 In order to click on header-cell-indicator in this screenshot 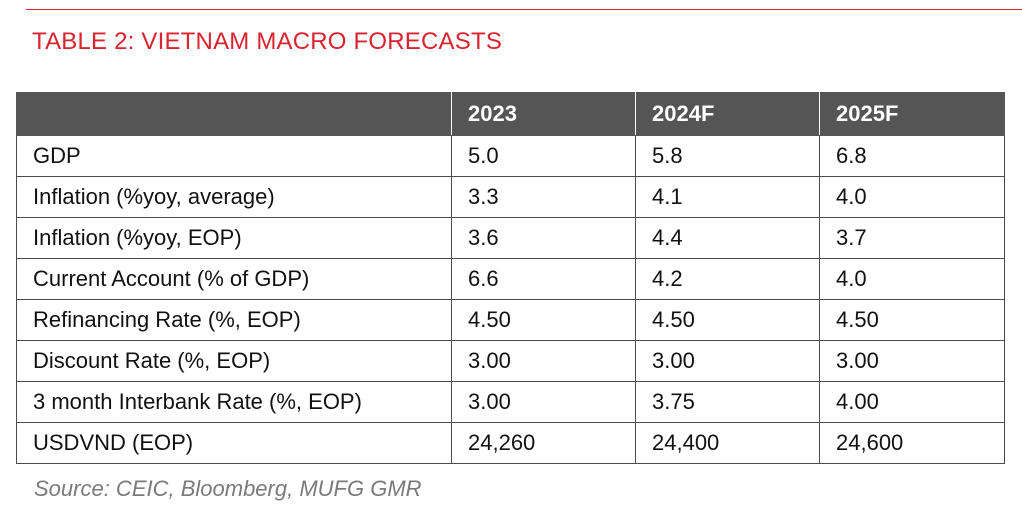, I will do `click(234, 114)`.